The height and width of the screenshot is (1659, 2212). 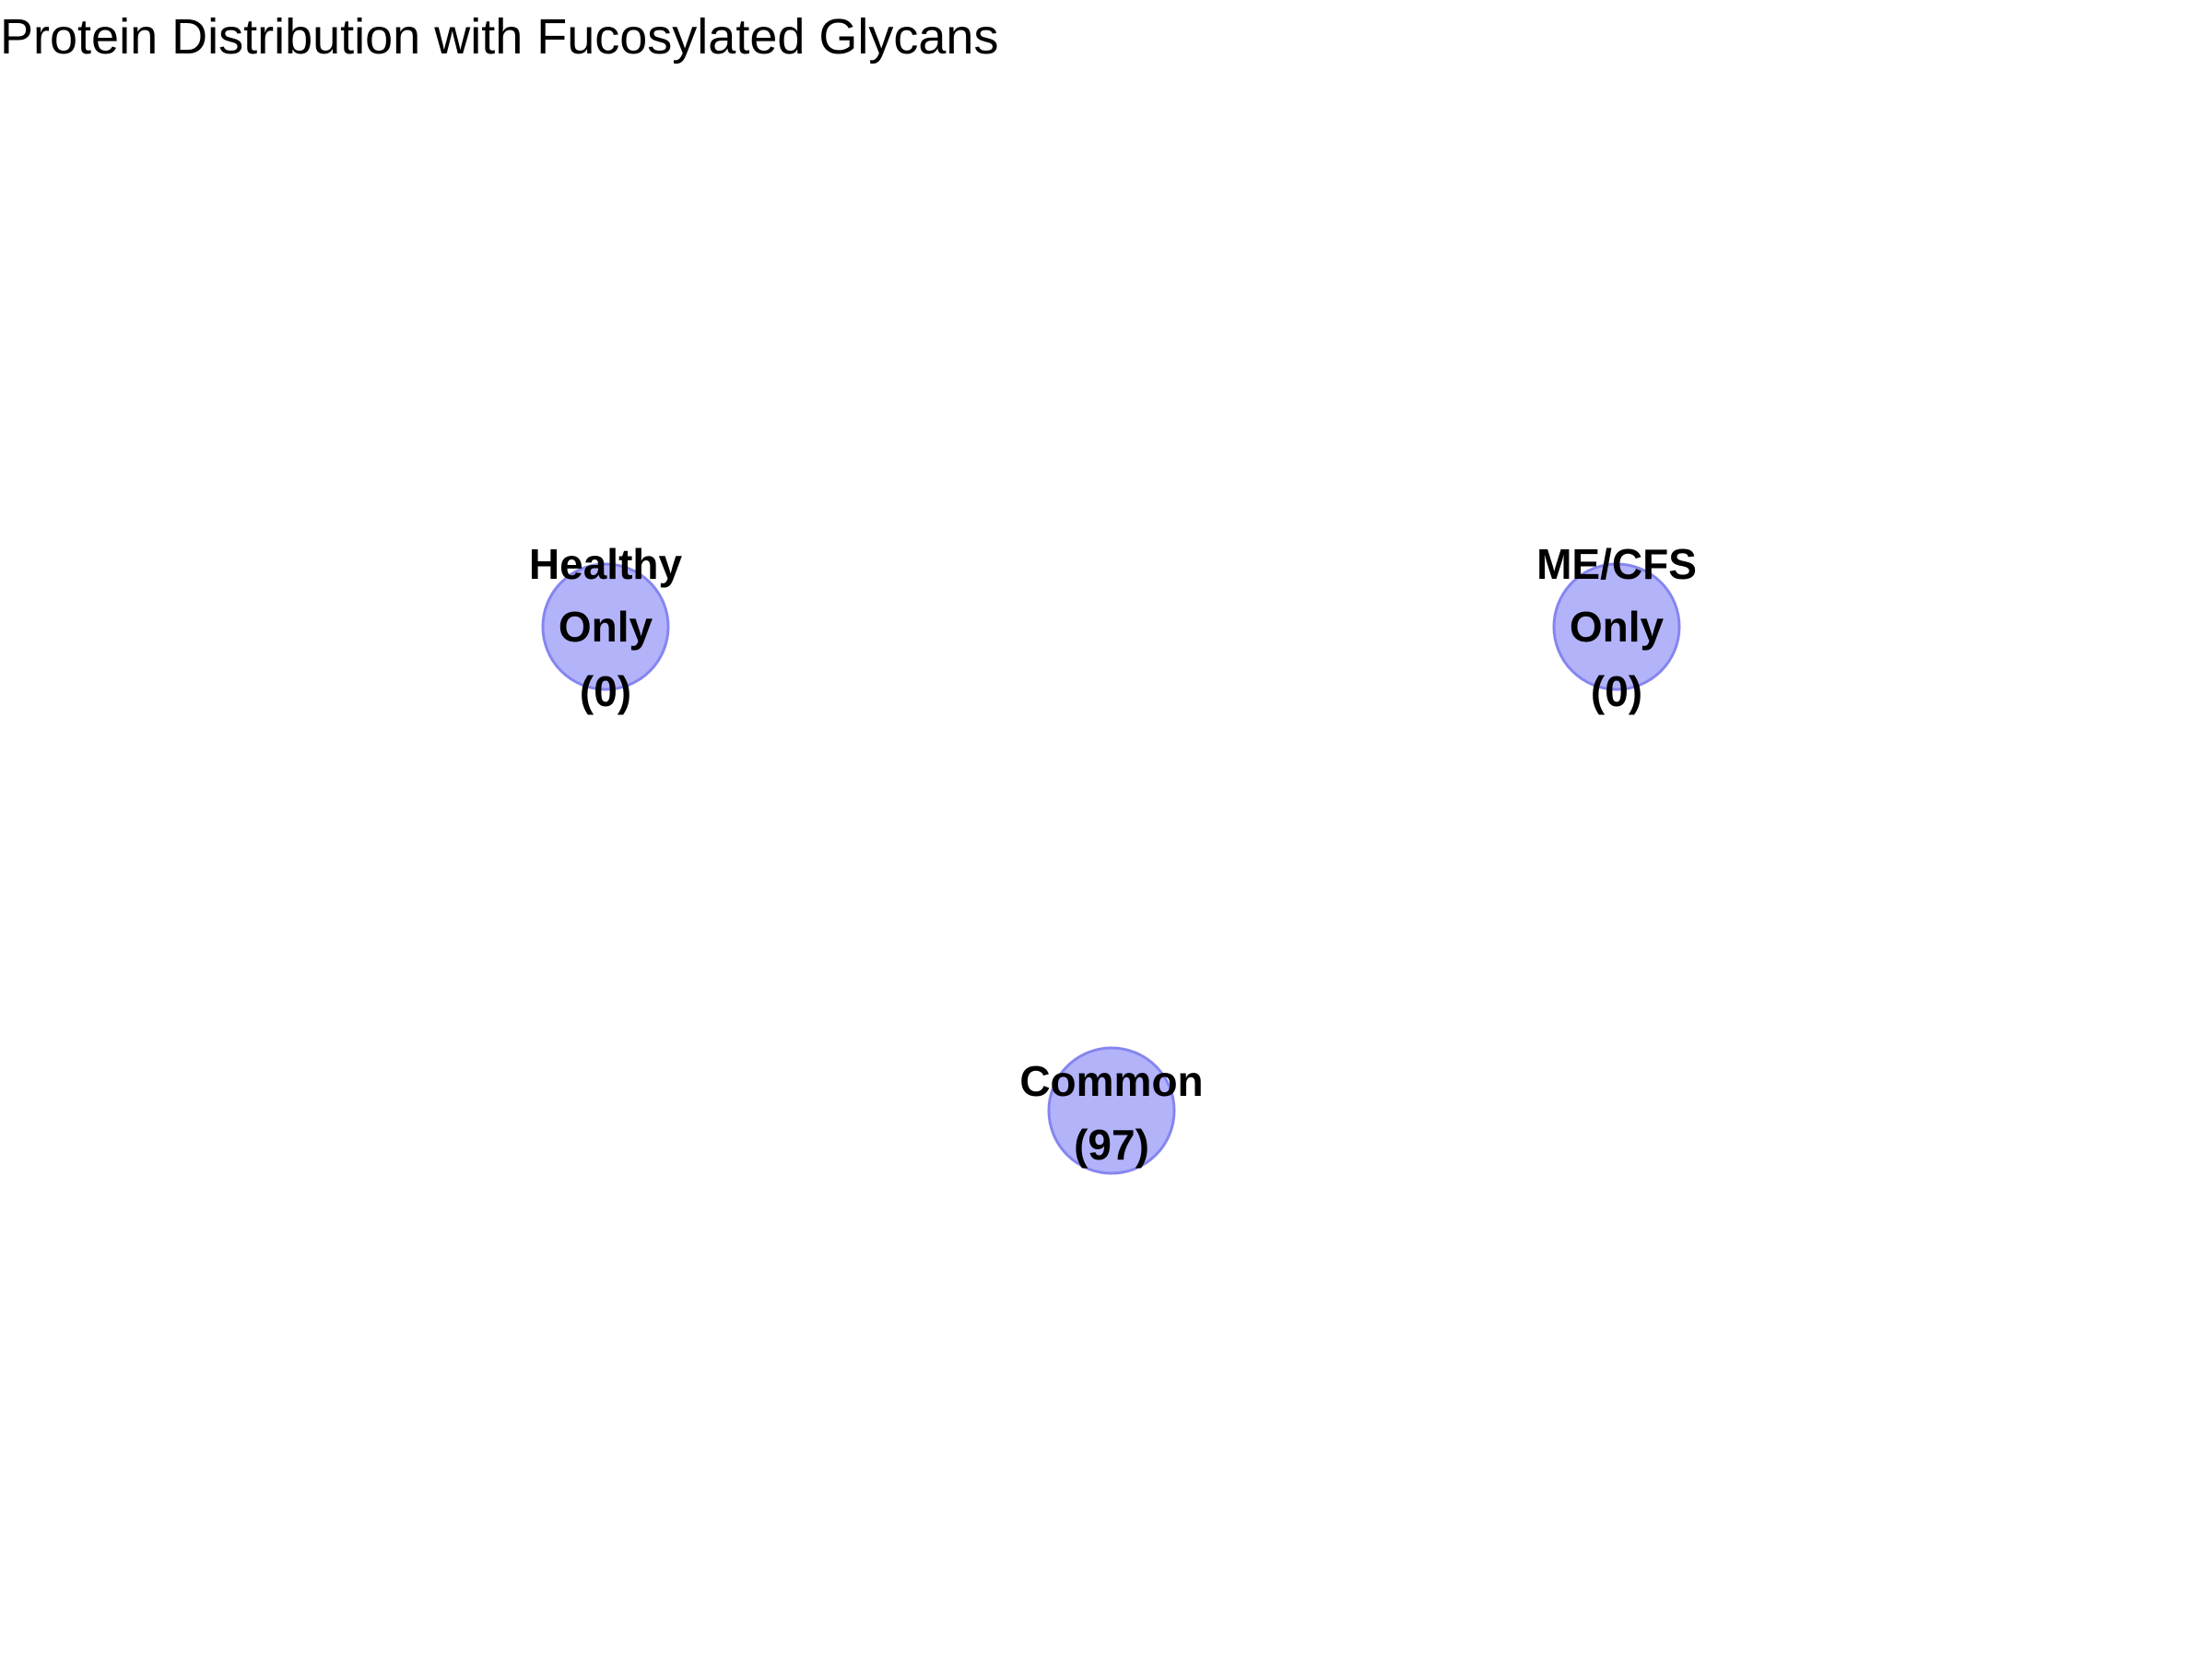 What do you see at coordinates (606, 564) in the screenshot?
I see `node-healthy-only-label-line-1: Healthy` at bounding box center [606, 564].